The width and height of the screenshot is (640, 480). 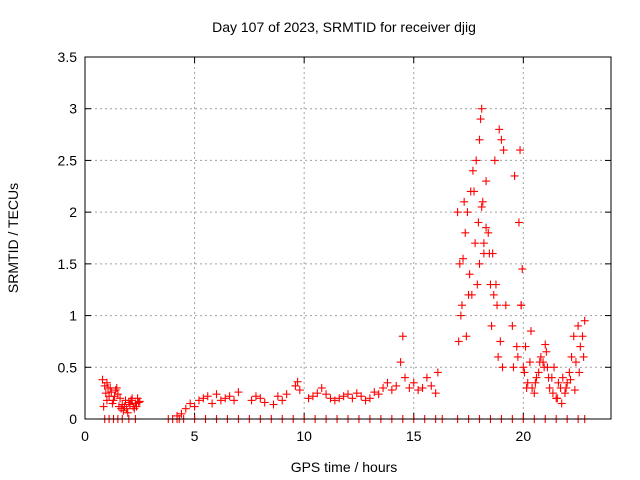 What do you see at coordinates (304, 436) in the screenshot?
I see `x-tick-label: 10` at bounding box center [304, 436].